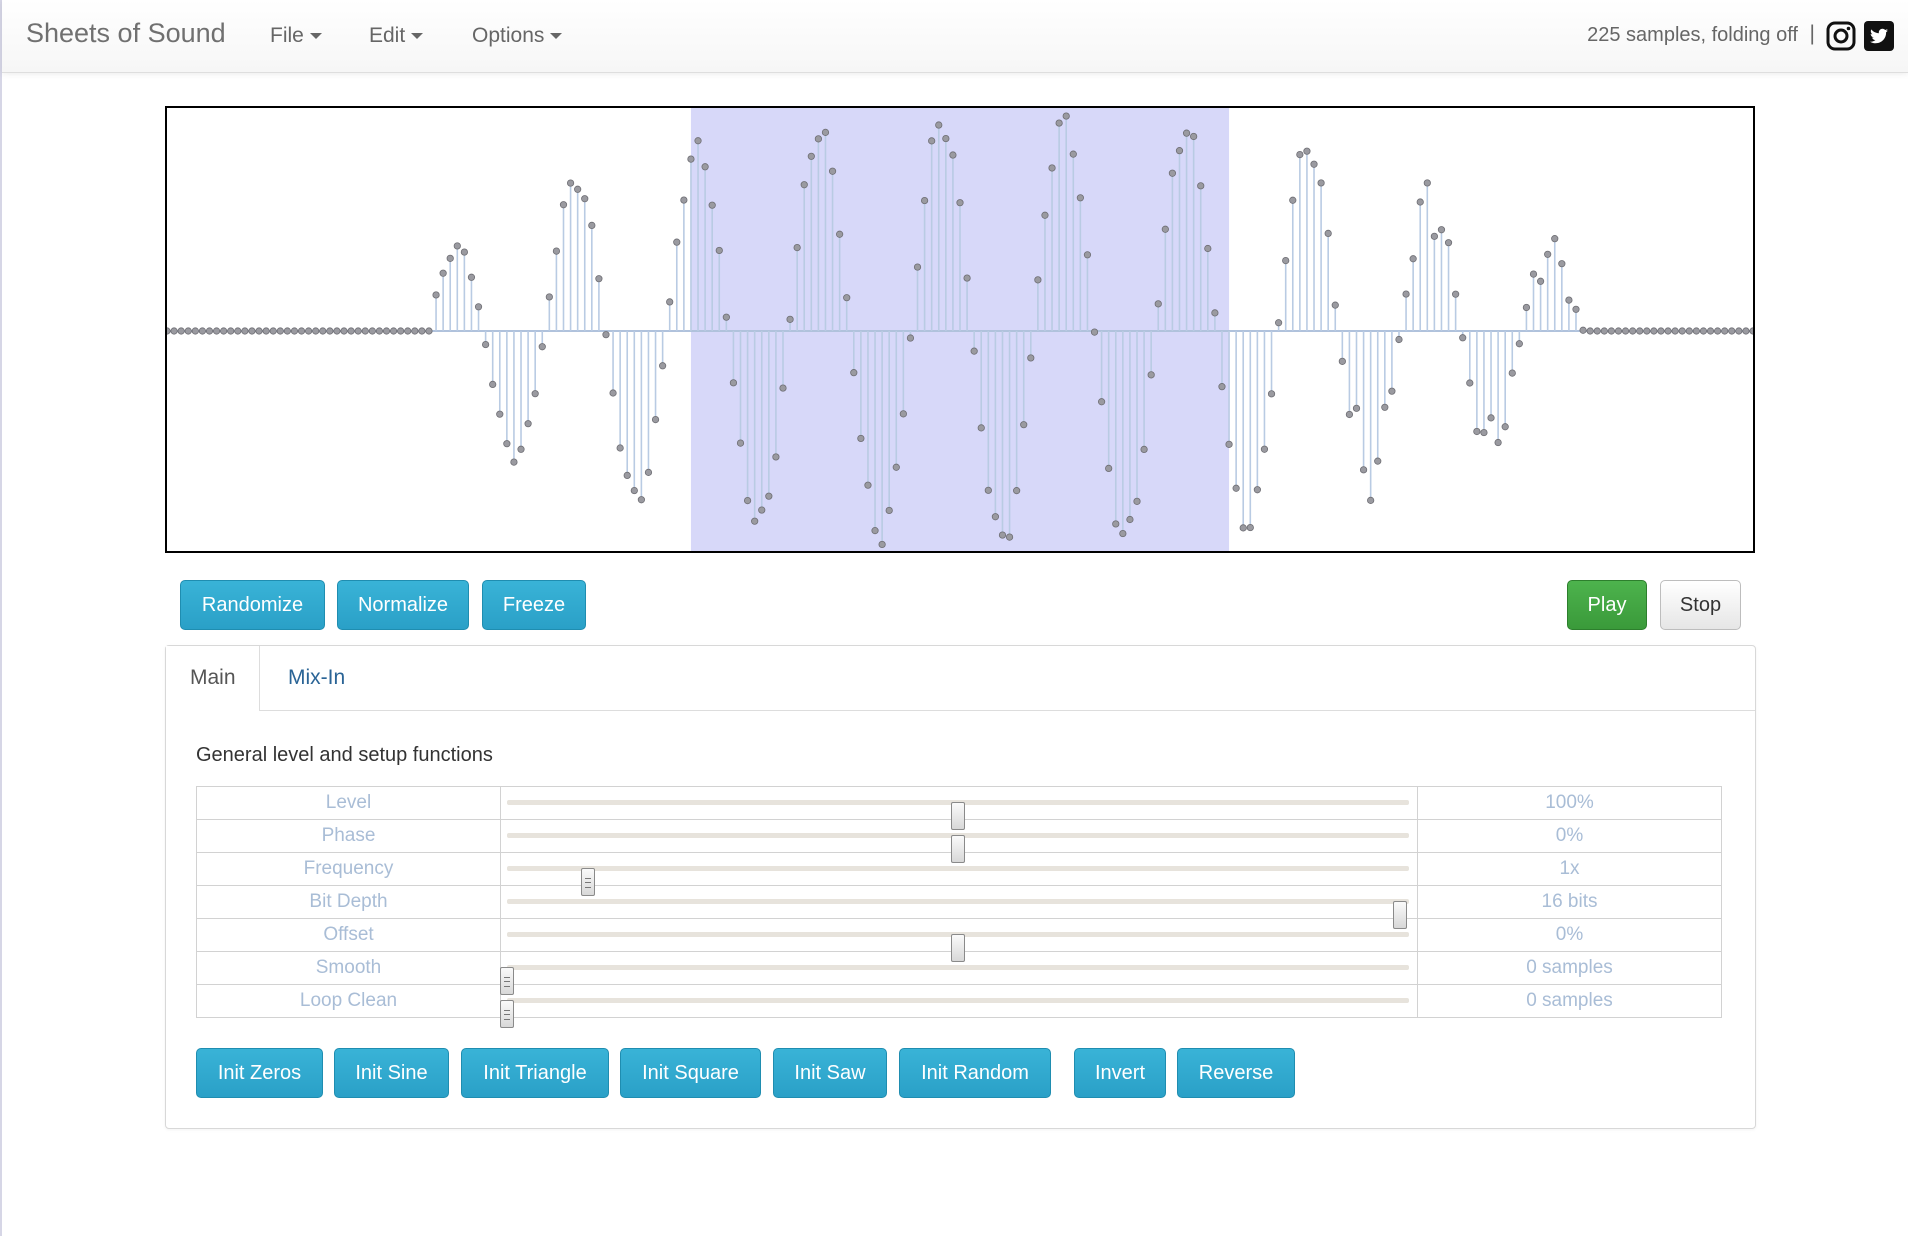 The width and height of the screenshot is (1908, 1236). Describe the element at coordinates (296, 36) in the screenshot. I see `file-menu: File` at that location.